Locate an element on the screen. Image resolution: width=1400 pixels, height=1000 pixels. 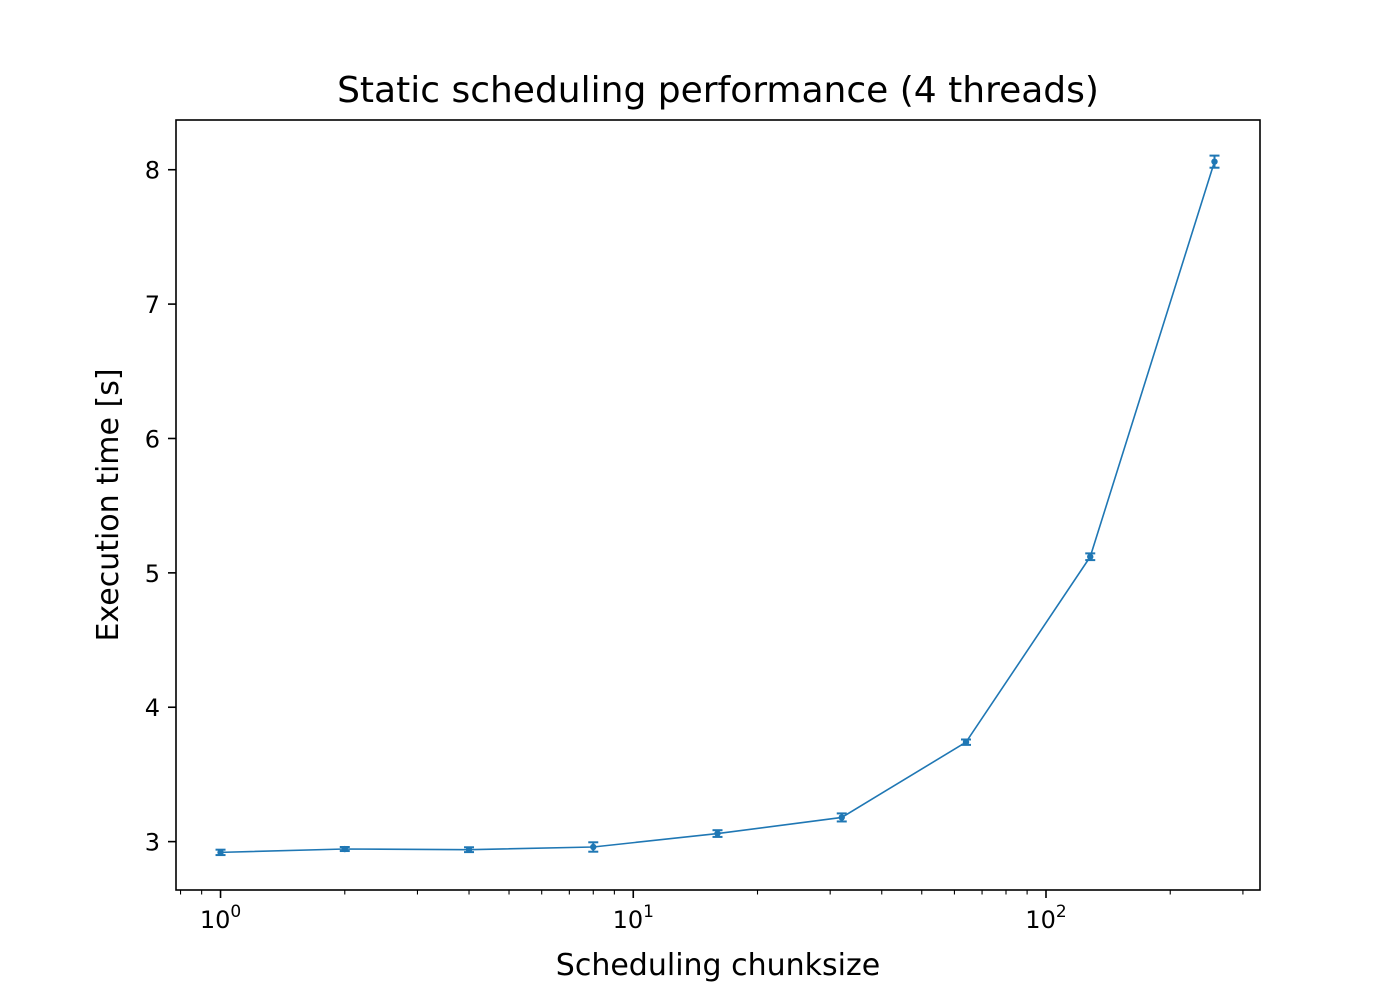
y-axis-ticks: 3 4 5 6 7 8 is located at coordinates (160, 507).